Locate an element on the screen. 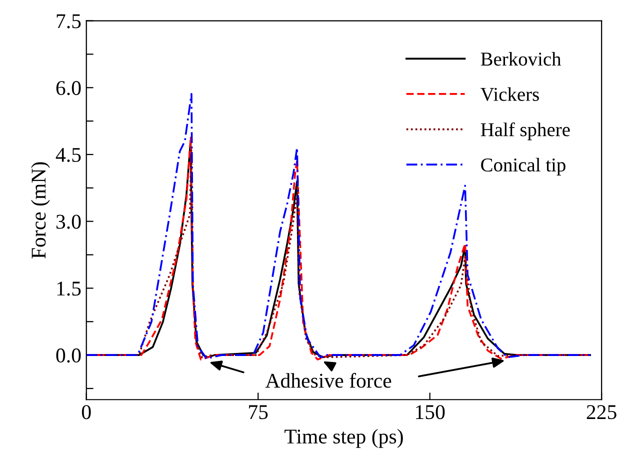 This screenshot has height=462, width=617. y-tick-label: 7.5 is located at coordinates (68, 21).